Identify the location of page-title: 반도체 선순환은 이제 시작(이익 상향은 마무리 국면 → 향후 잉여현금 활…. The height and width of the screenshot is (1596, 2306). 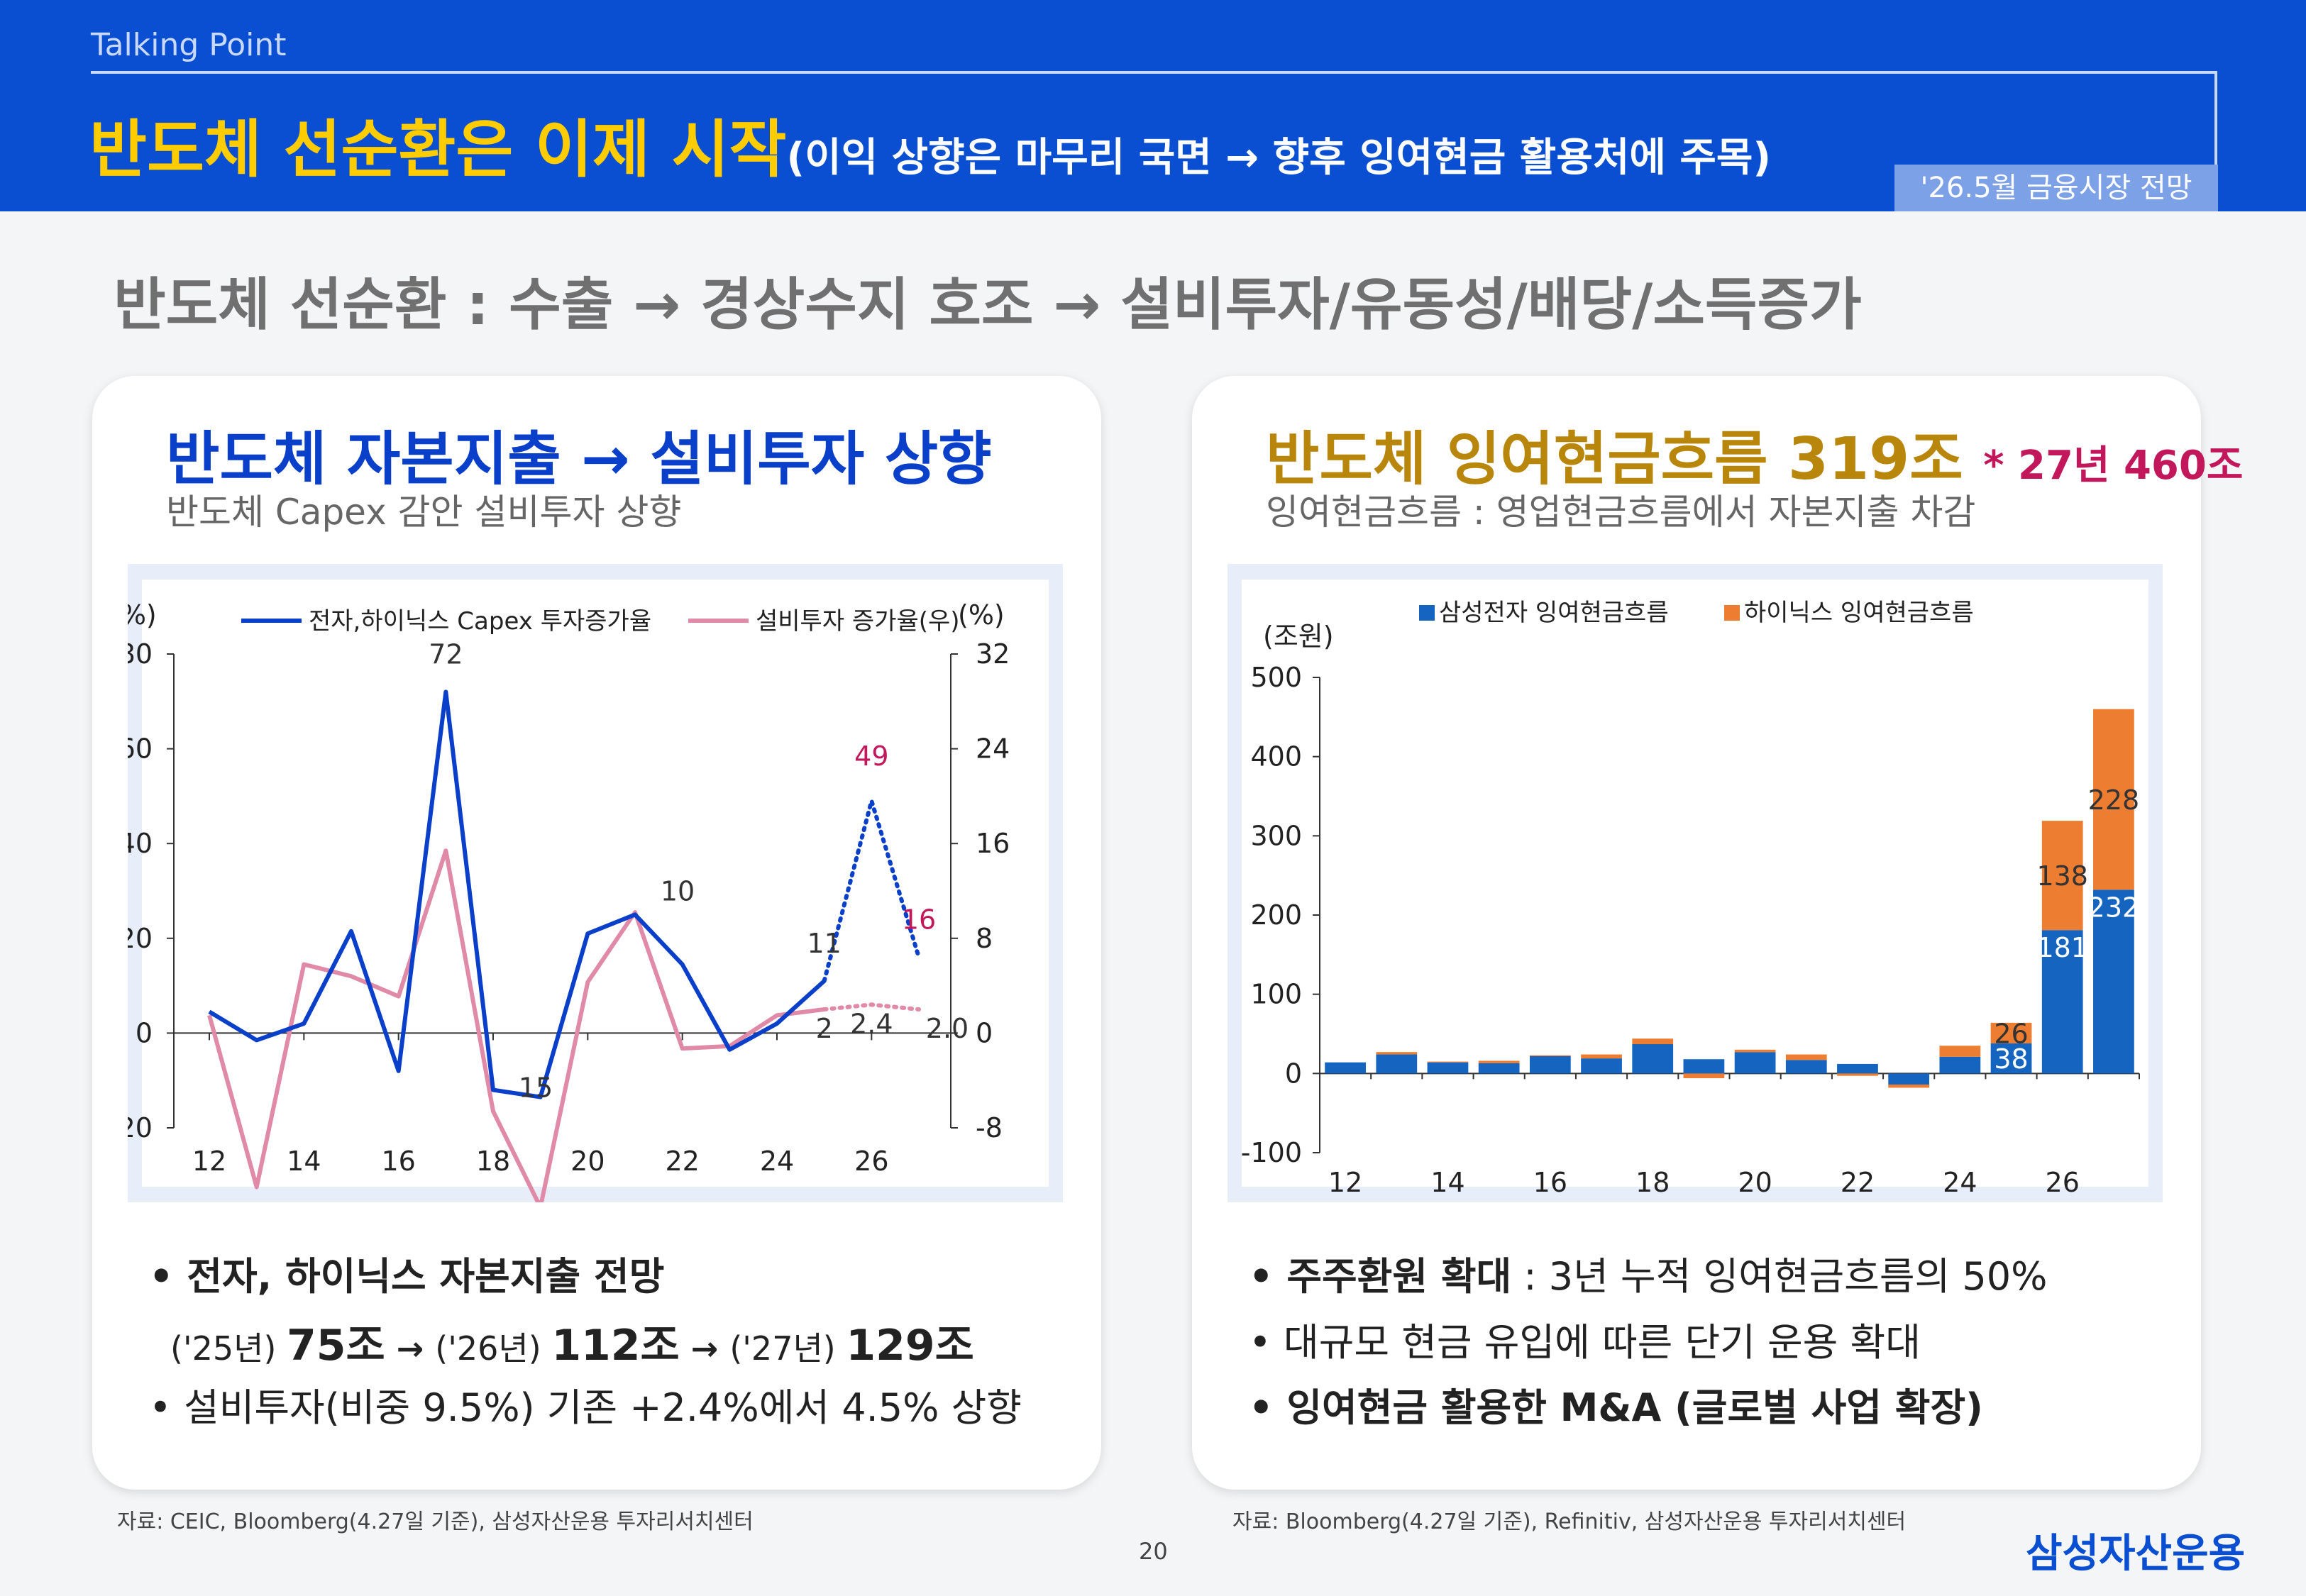
(930, 144).